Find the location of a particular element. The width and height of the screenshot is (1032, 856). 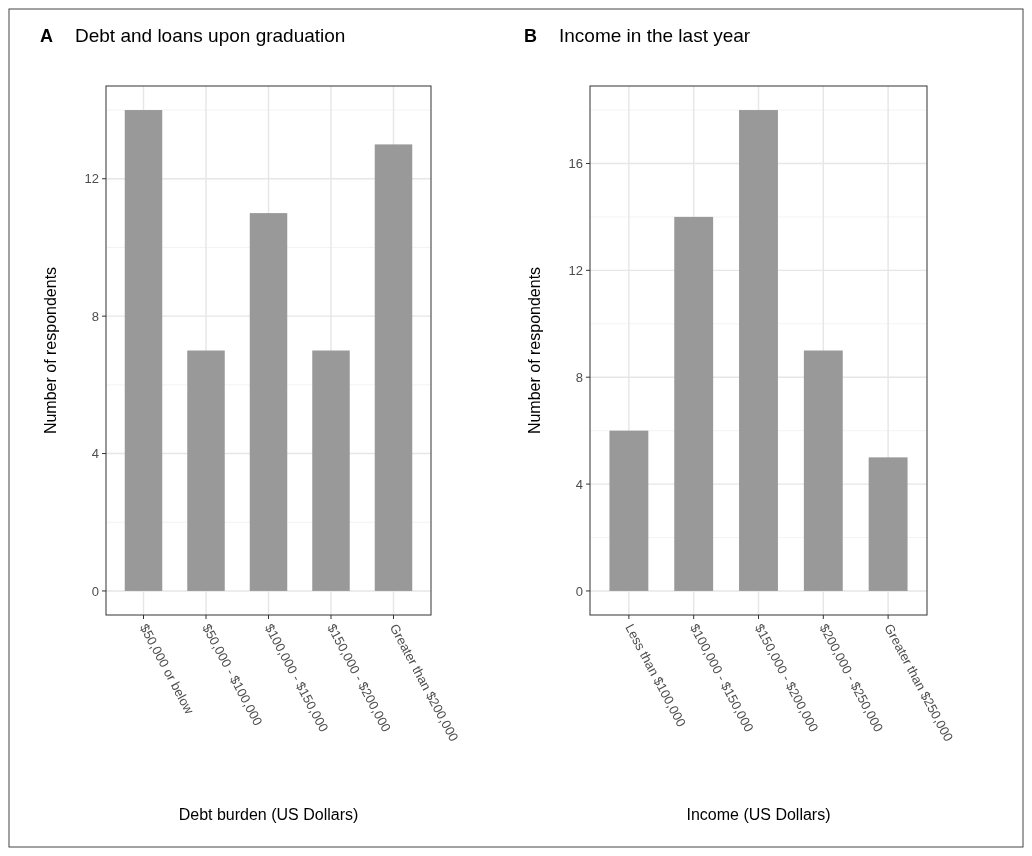

text: A is located at coordinates (46, 36).